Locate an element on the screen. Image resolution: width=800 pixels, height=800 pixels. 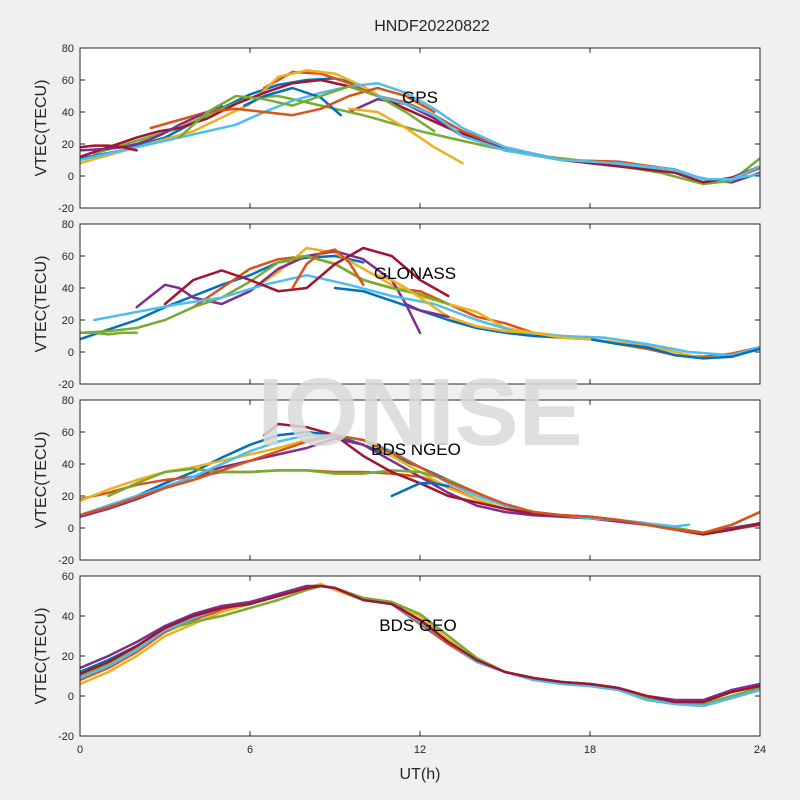
x-tick-label: 24 is located at coordinates (760, 750).